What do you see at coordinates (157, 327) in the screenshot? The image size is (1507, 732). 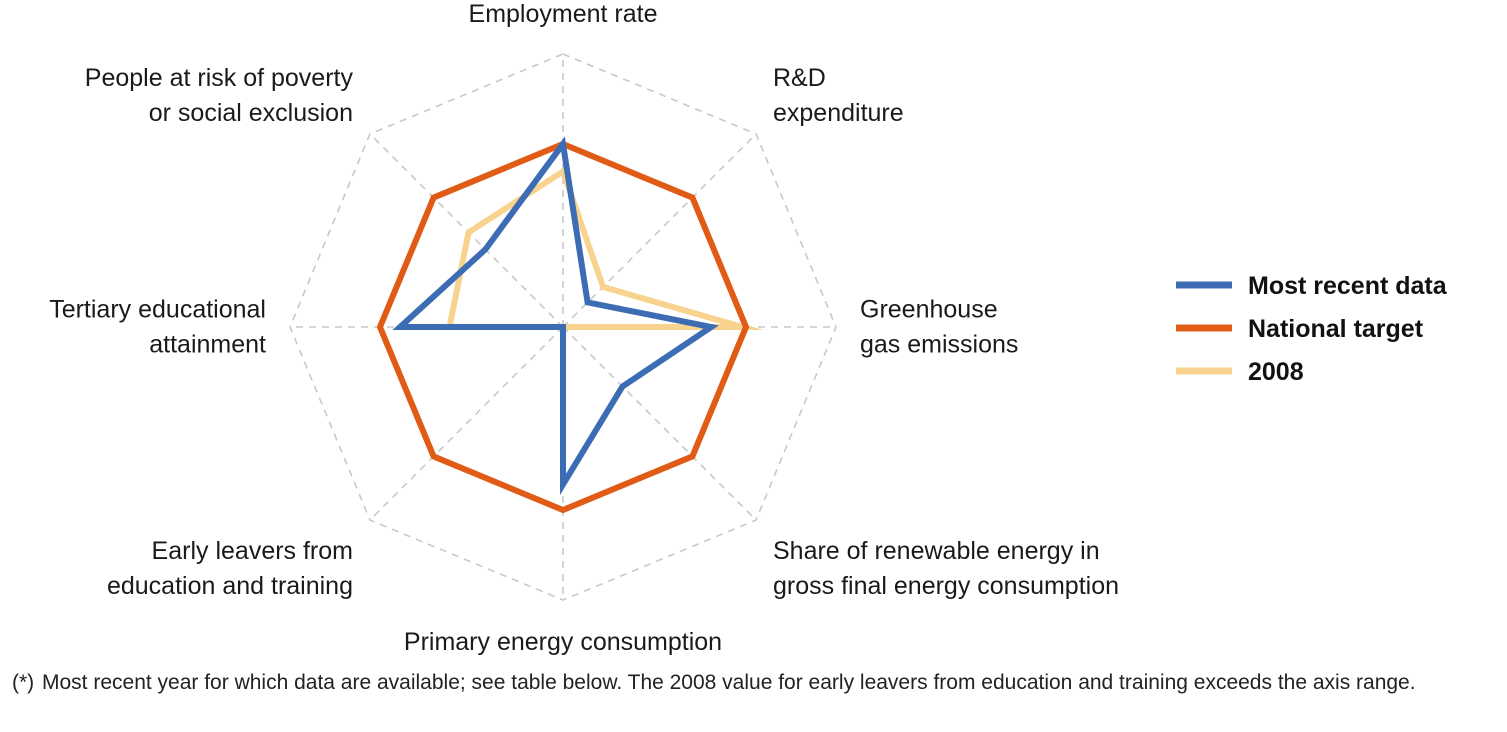 I see `axis-label: Tertiary educational attainment` at bounding box center [157, 327].